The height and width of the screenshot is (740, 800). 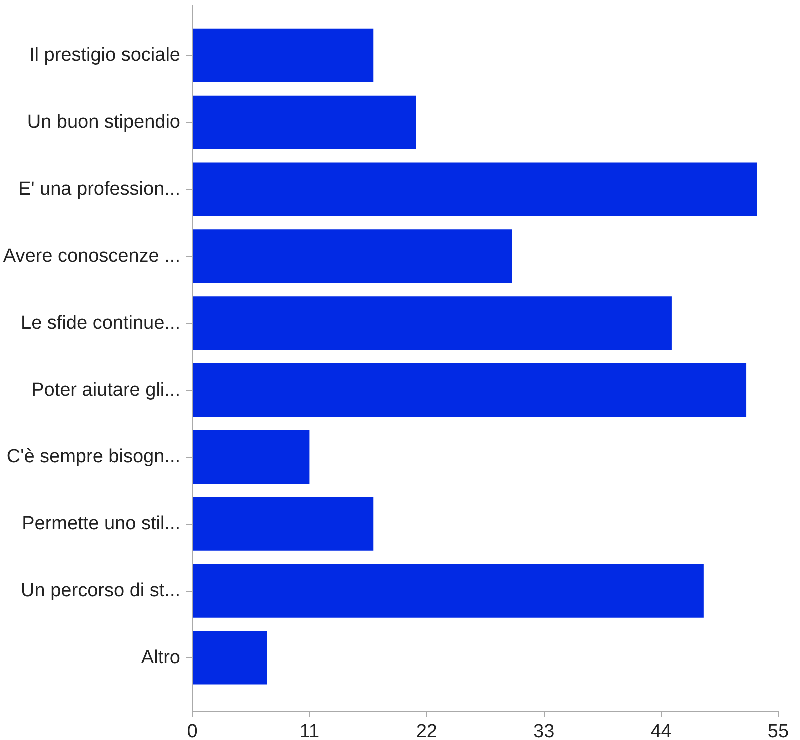 What do you see at coordinates (192, 731) in the screenshot?
I see `x-tick-label: 0` at bounding box center [192, 731].